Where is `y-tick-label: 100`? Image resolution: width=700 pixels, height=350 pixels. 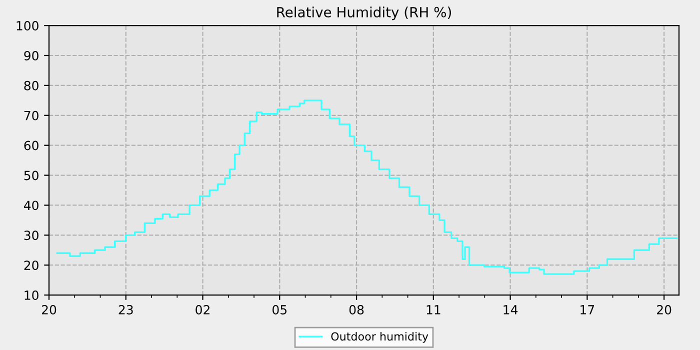 y-tick-label: 100 is located at coordinates (27, 25).